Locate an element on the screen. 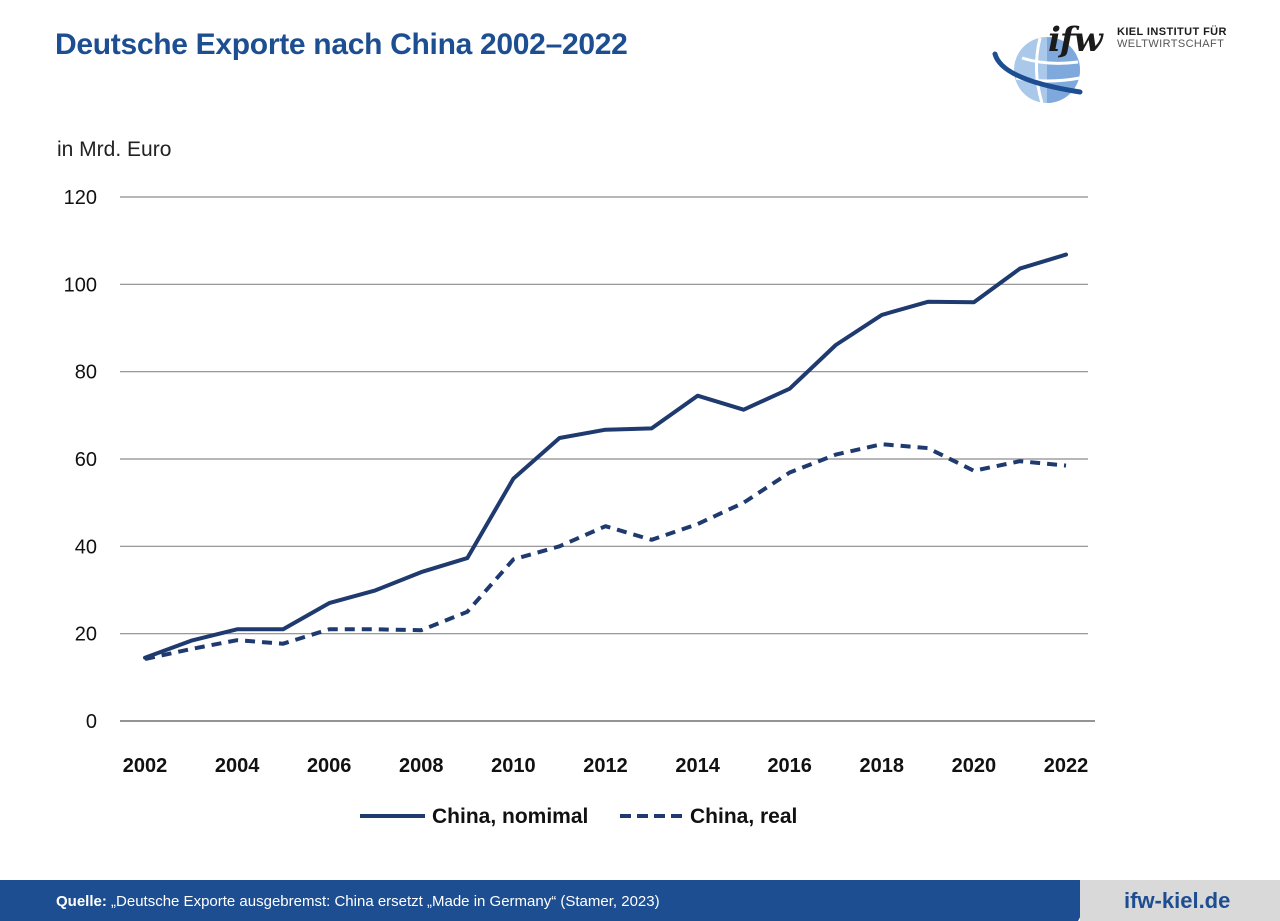 This screenshot has width=1280, height=921. legend-label: China, nomimal is located at coordinates (510, 816).